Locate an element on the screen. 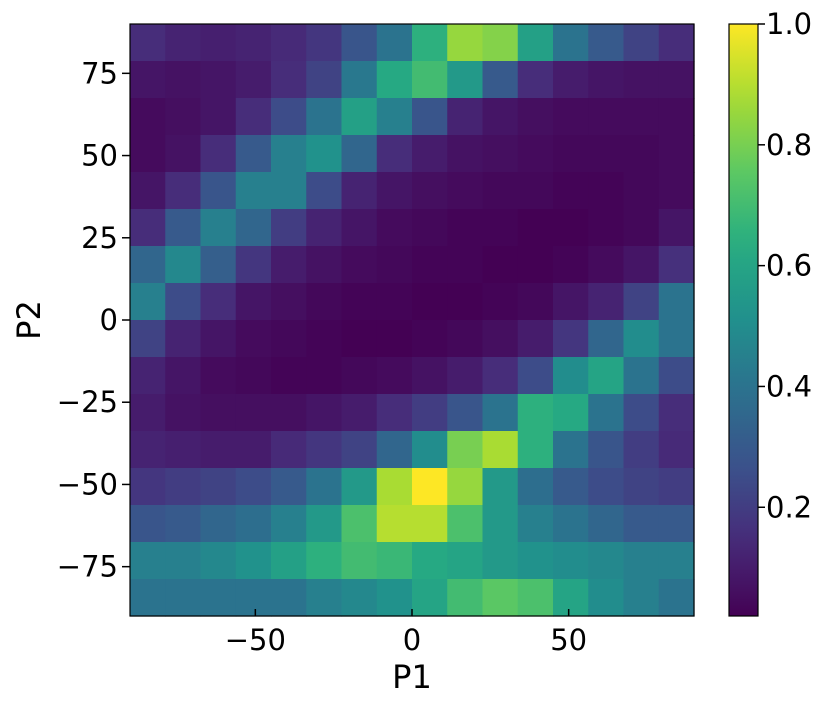  y-tick-label: 50 is located at coordinates (99, 156).